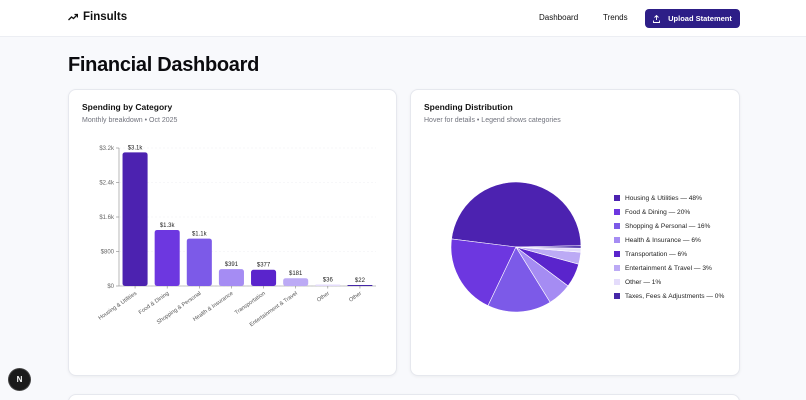  Describe the element at coordinates (615, 17) in the screenshot. I see `nav-link-trends: Trends` at that location.